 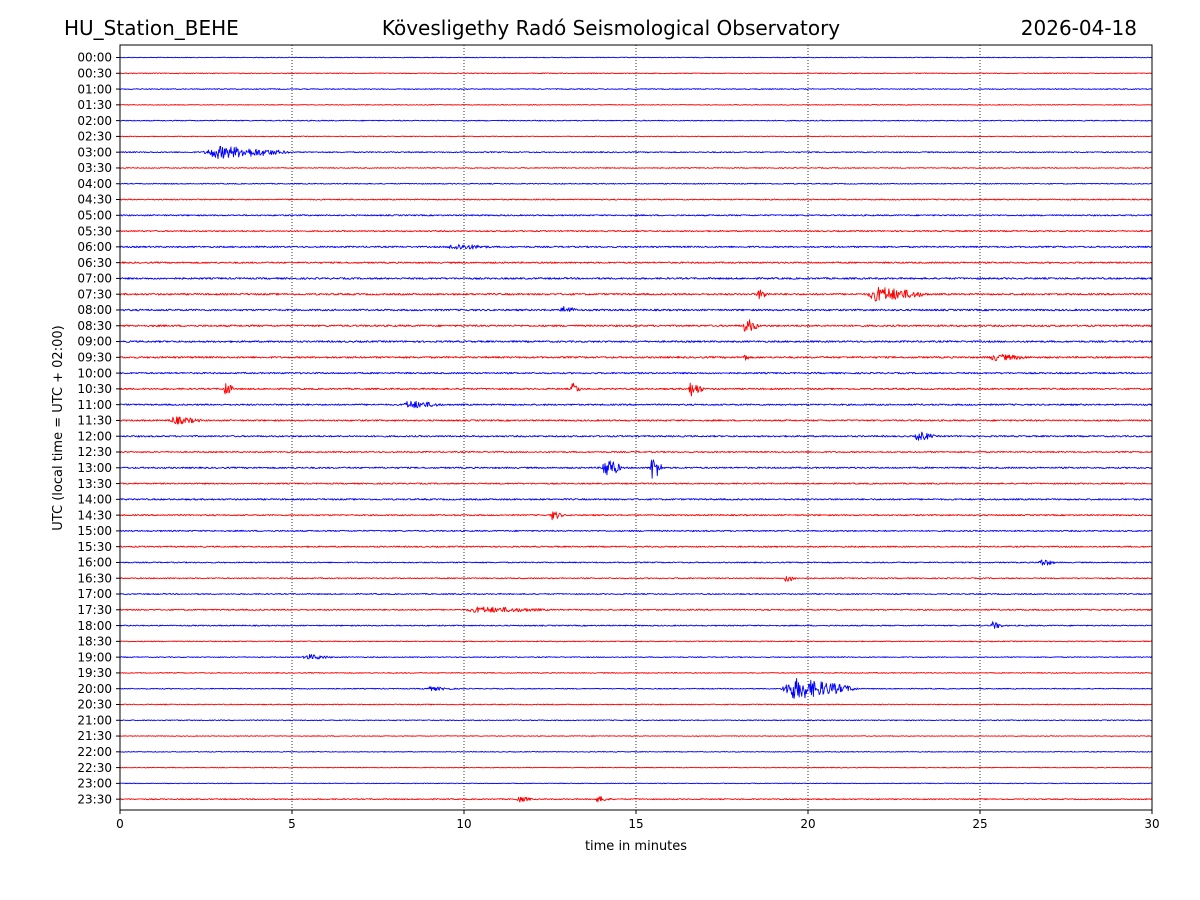 I want to click on y-tick-label: 02:30, so click(x=94, y=137).